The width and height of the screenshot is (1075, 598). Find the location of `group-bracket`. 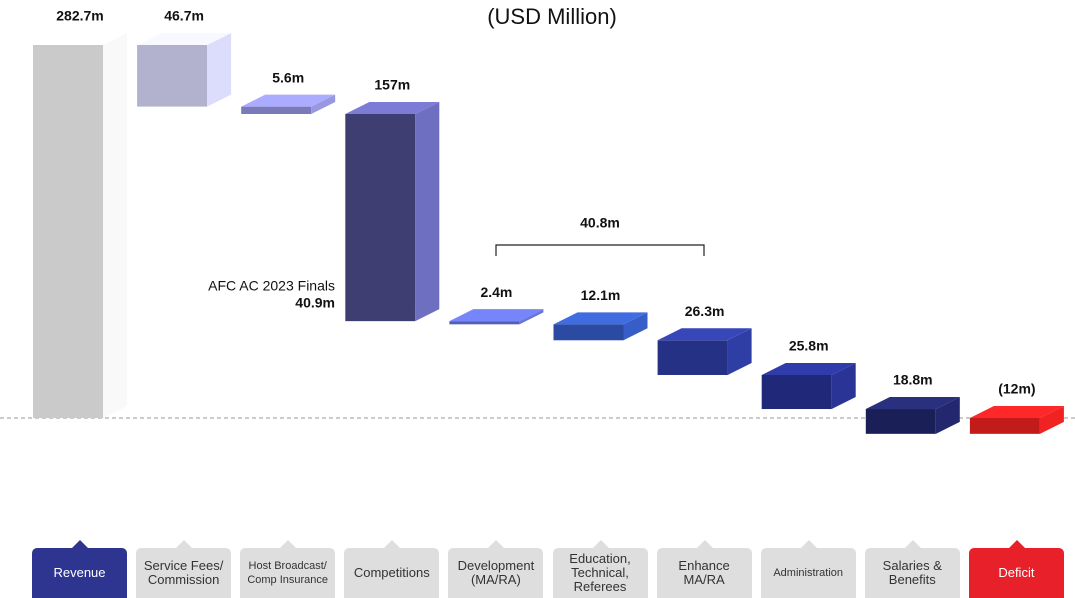

group-bracket is located at coordinates (600, 250).